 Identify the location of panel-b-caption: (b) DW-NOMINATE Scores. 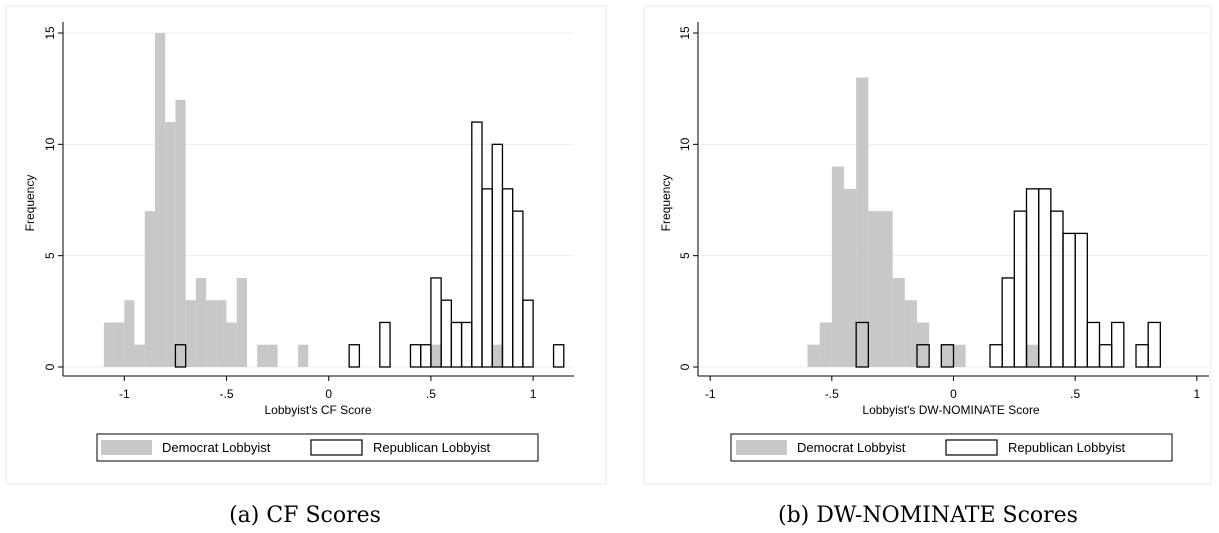
(928, 515).